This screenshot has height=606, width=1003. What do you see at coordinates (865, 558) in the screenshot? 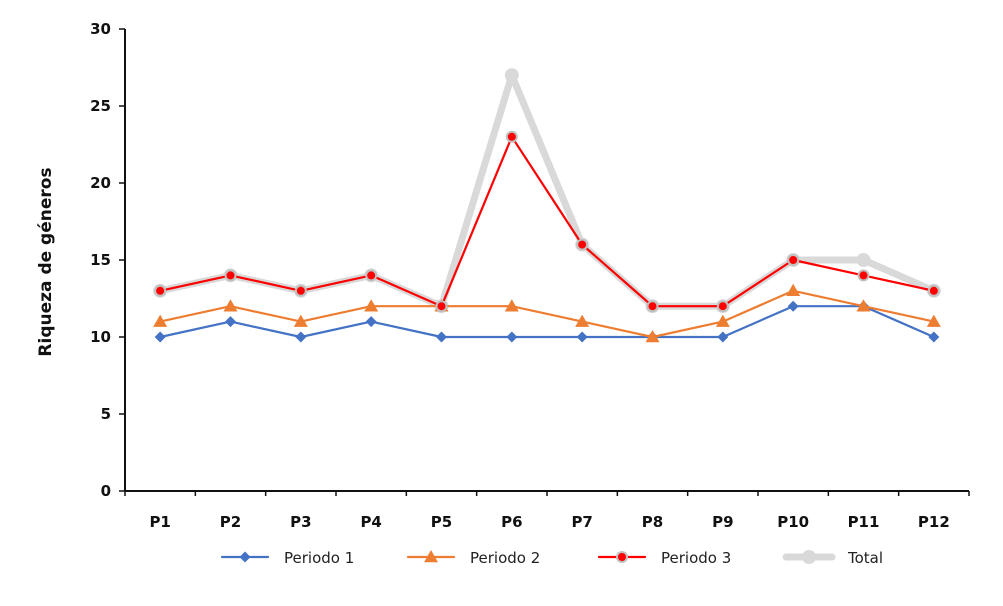
I see `legend-label: Total` at bounding box center [865, 558].